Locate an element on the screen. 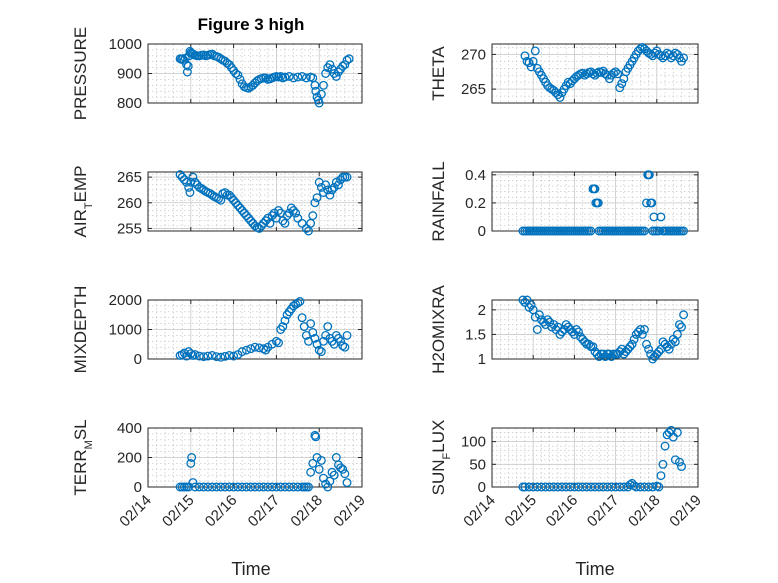 The image size is (778, 583). x-tick-label-sun_flux: 02/16 is located at coordinates (562, 511).